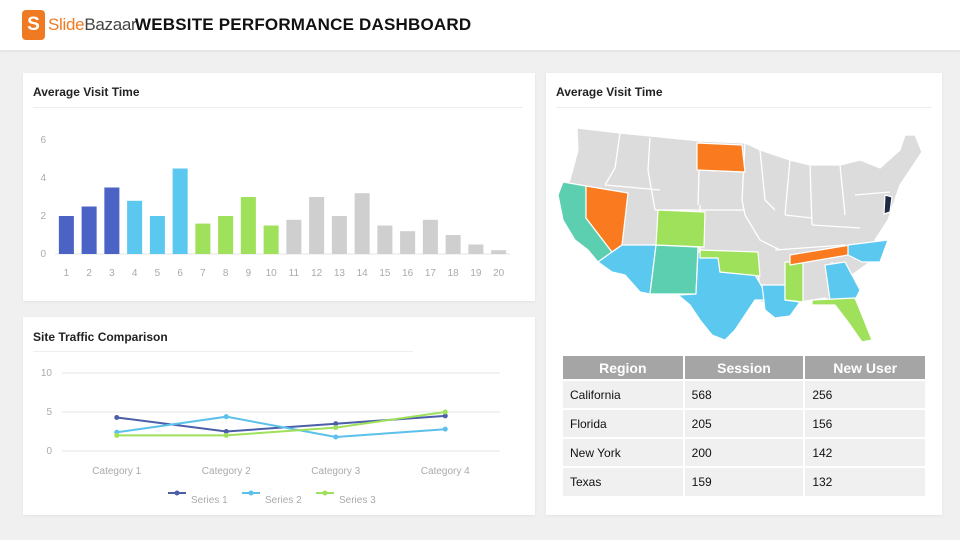 The width and height of the screenshot is (960, 540). I want to click on session-cell: 200, so click(744, 452).